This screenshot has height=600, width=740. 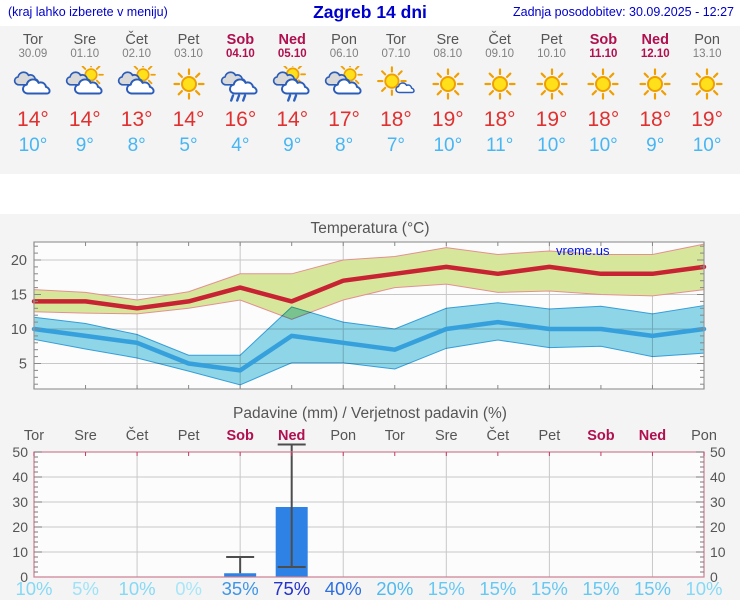 I want to click on day-label: Pon, so click(x=704, y=436).